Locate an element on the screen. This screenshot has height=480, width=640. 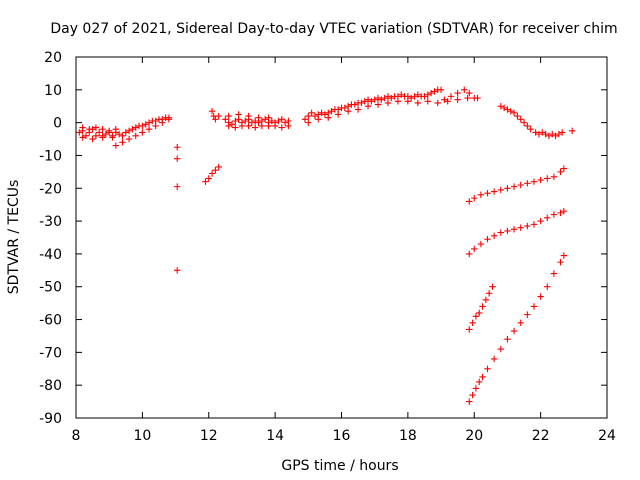
y-tick-label: -30 is located at coordinates (50, 222).